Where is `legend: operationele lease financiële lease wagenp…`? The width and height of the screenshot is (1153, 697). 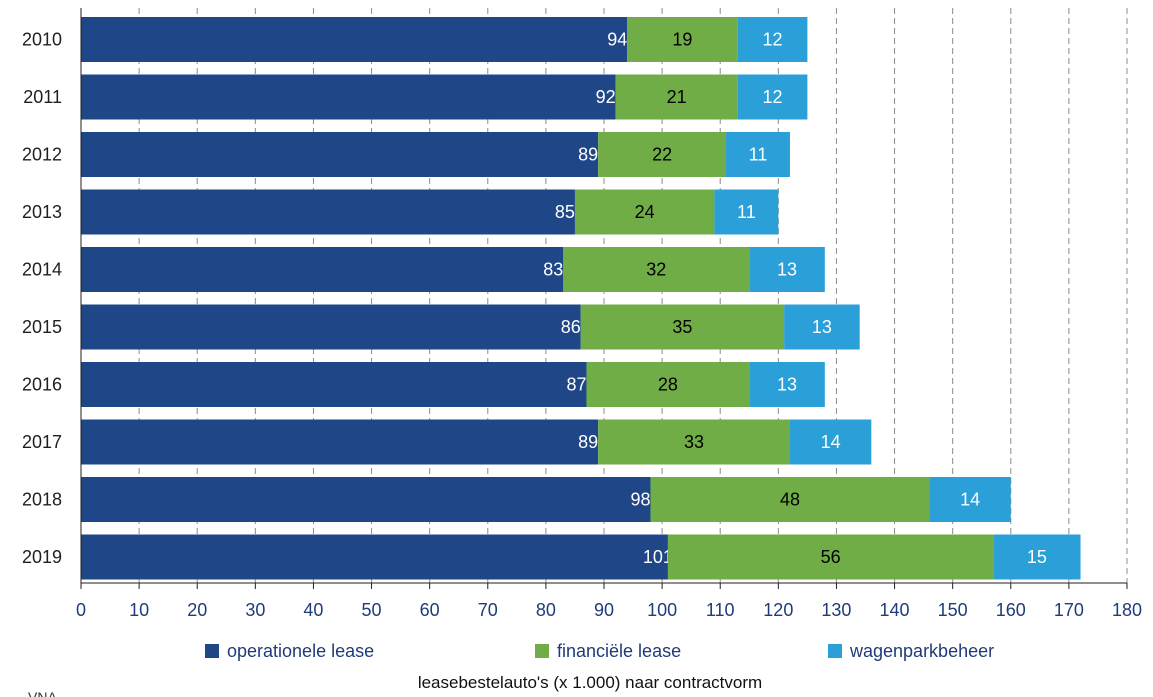 legend: operationele lease financiële lease wagenp… is located at coordinates (599, 651).